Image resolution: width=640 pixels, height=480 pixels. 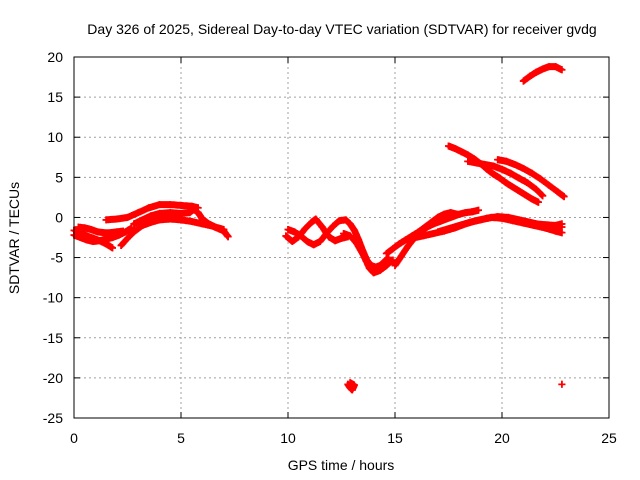 I want to click on y-tick-label: -5, so click(x=57, y=258).